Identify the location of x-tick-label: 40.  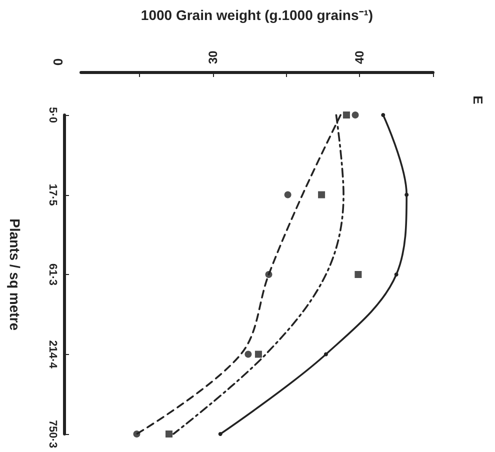
(359, 57).